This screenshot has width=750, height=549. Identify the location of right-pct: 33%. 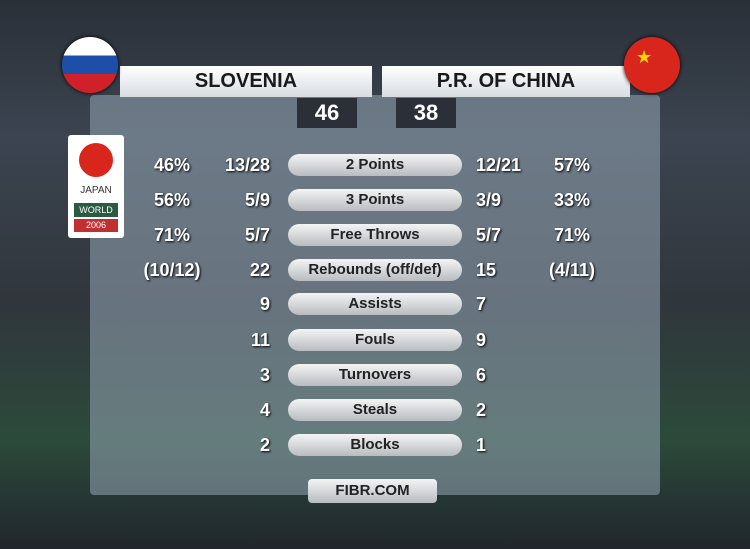
(572, 200).